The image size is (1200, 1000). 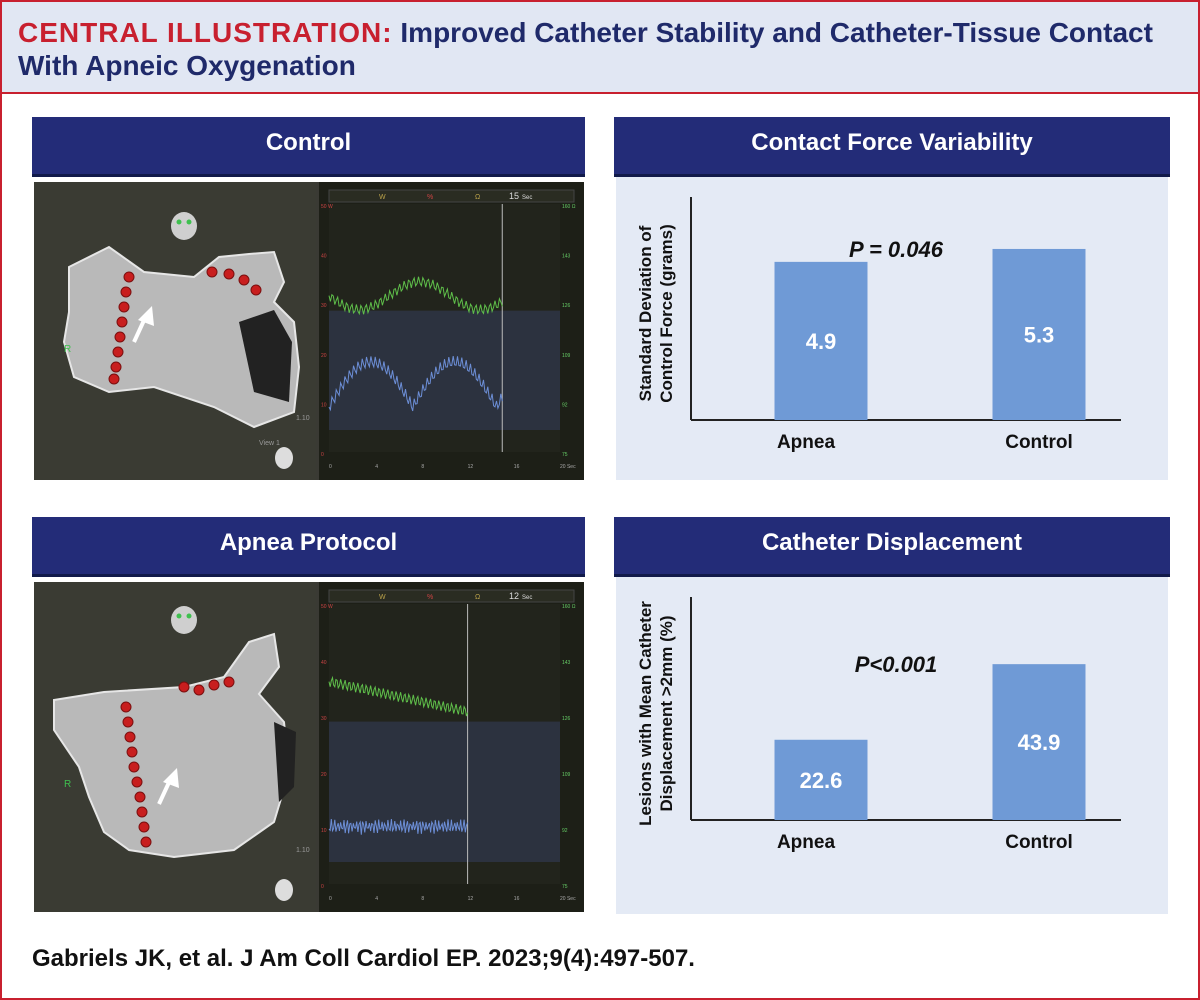 I want to click on vein-opening, so click(x=265, y=356).